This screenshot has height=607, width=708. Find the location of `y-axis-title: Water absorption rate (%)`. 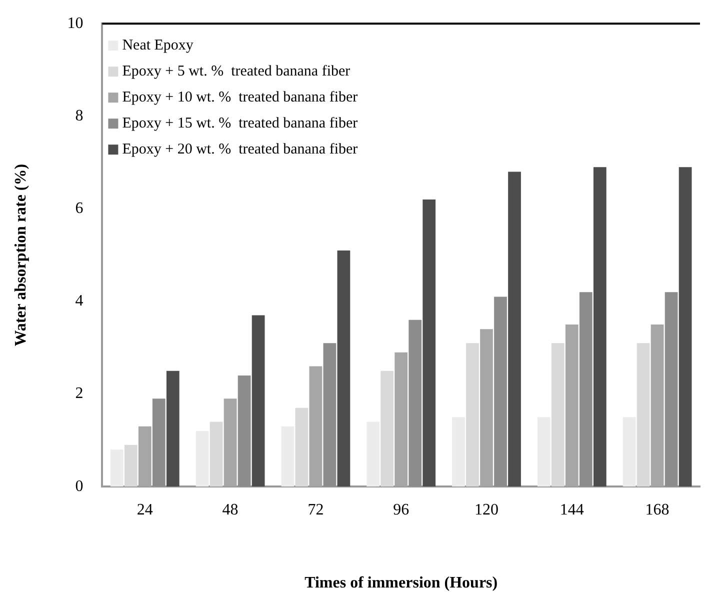

y-axis-title: Water absorption rate (%) is located at coordinates (21, 255).